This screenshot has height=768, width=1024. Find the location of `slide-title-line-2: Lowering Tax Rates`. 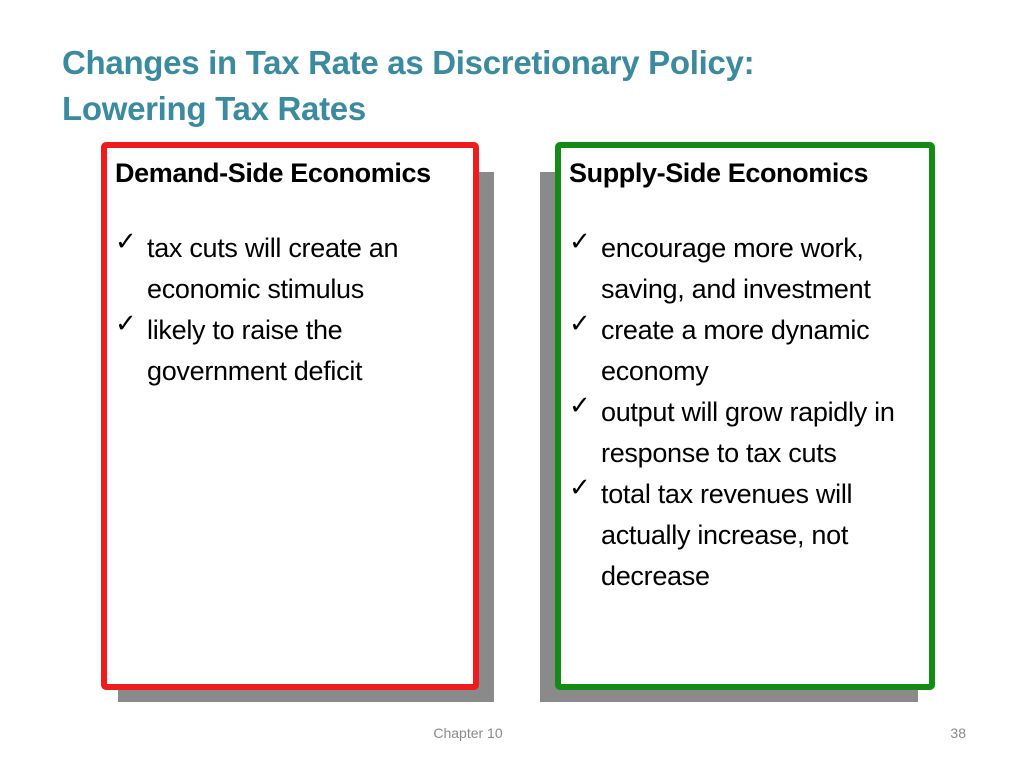

slide-title-line-2: Lowering Tax Rates is located at coordinates (214, 108).